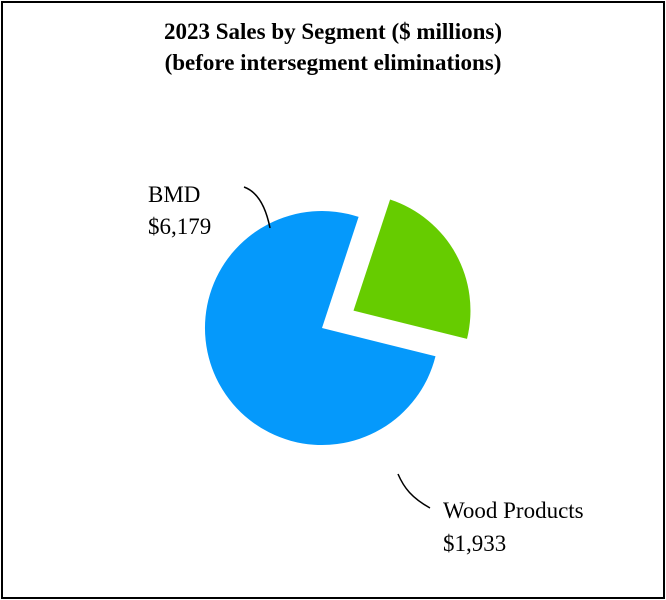 The height and width of the screenshot is (600, 666). Describe the element at coordinates (179, 226) in the screenshot. I see `slice-value-bmd: $6,179` at that location.